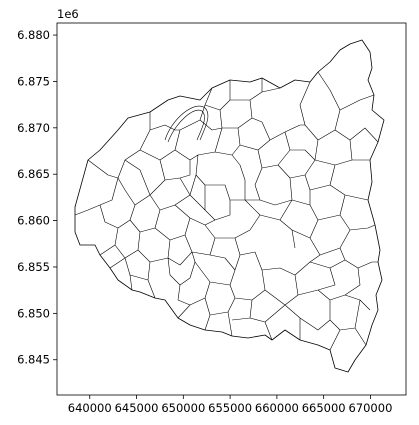 This screenshot has height=425, width=419. Describe the element at coordinates (33, 174) in the screenshot. I see `y-tick-label: 6.865` at that location.